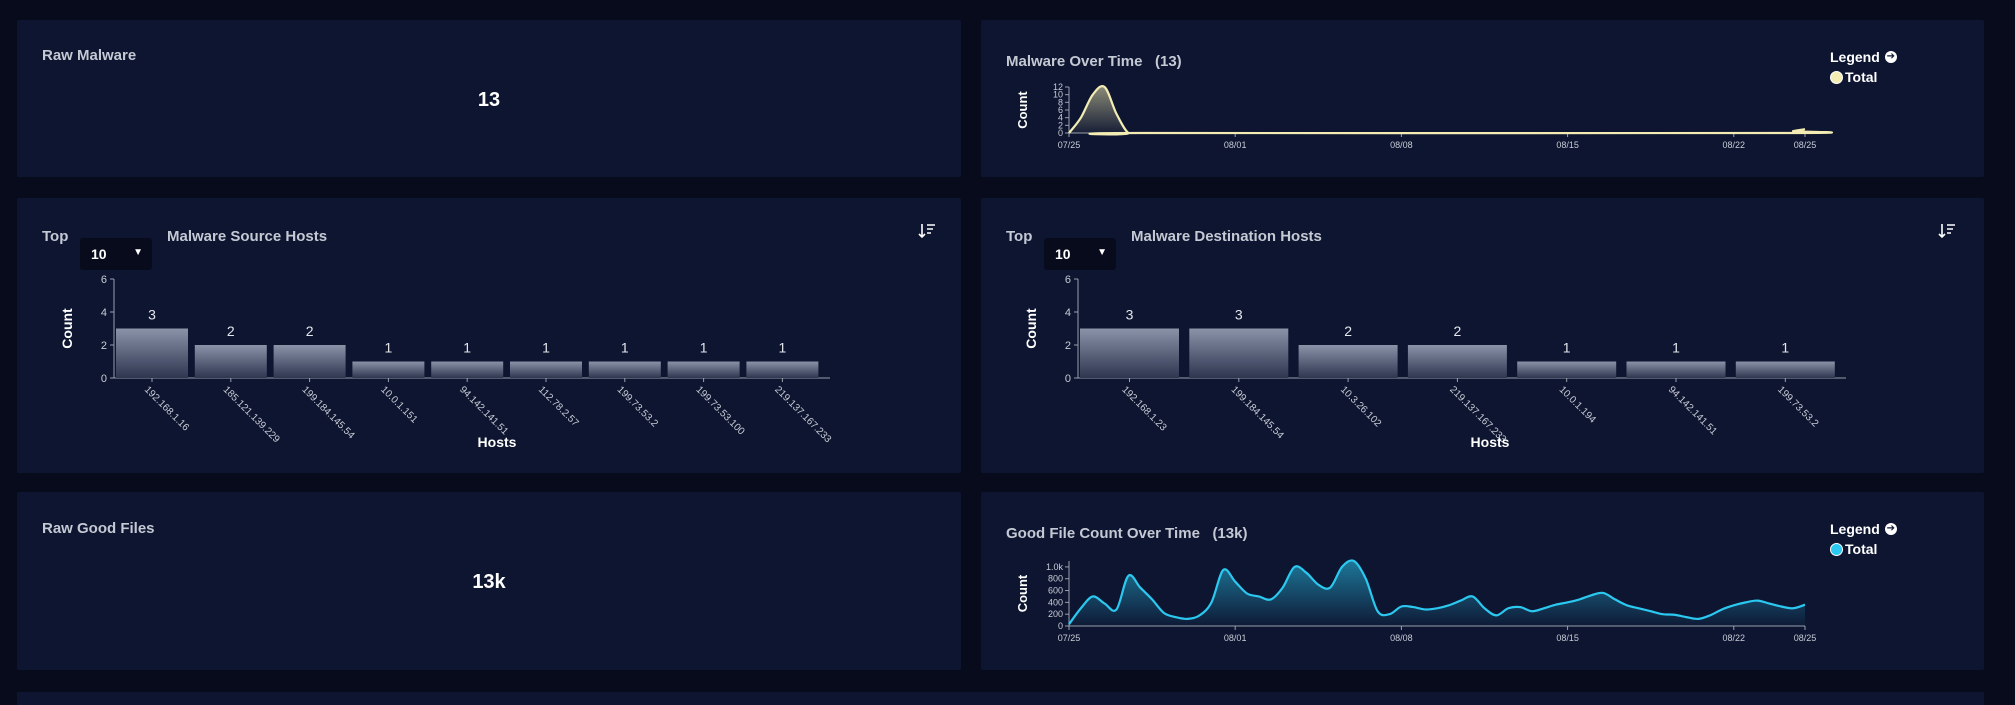  Describe the element at coordinates (1168, 61) in the screenshot. I see `malware-count: (13)` at that location.